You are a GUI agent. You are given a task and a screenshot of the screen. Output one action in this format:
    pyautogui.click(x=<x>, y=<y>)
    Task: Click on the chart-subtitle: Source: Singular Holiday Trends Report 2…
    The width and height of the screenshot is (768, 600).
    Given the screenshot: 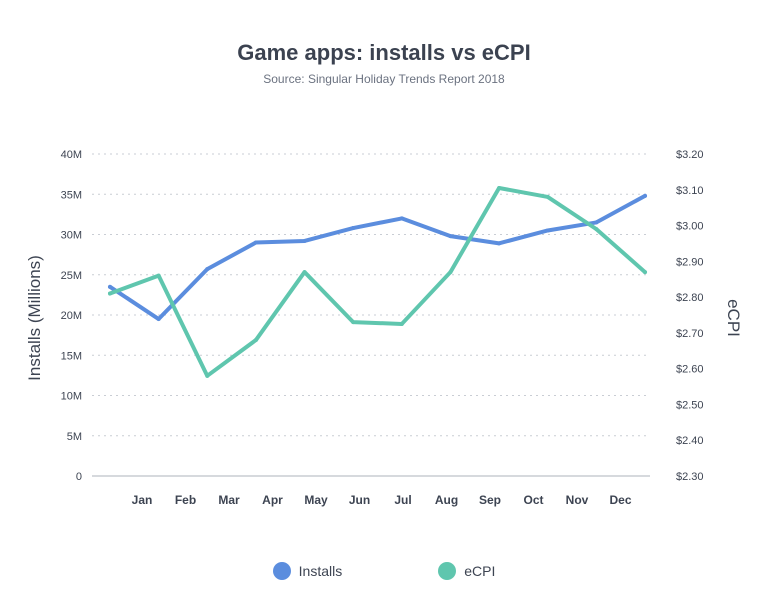 What is the action you would take?
    pyautogui.click(x=384, y=79)
    